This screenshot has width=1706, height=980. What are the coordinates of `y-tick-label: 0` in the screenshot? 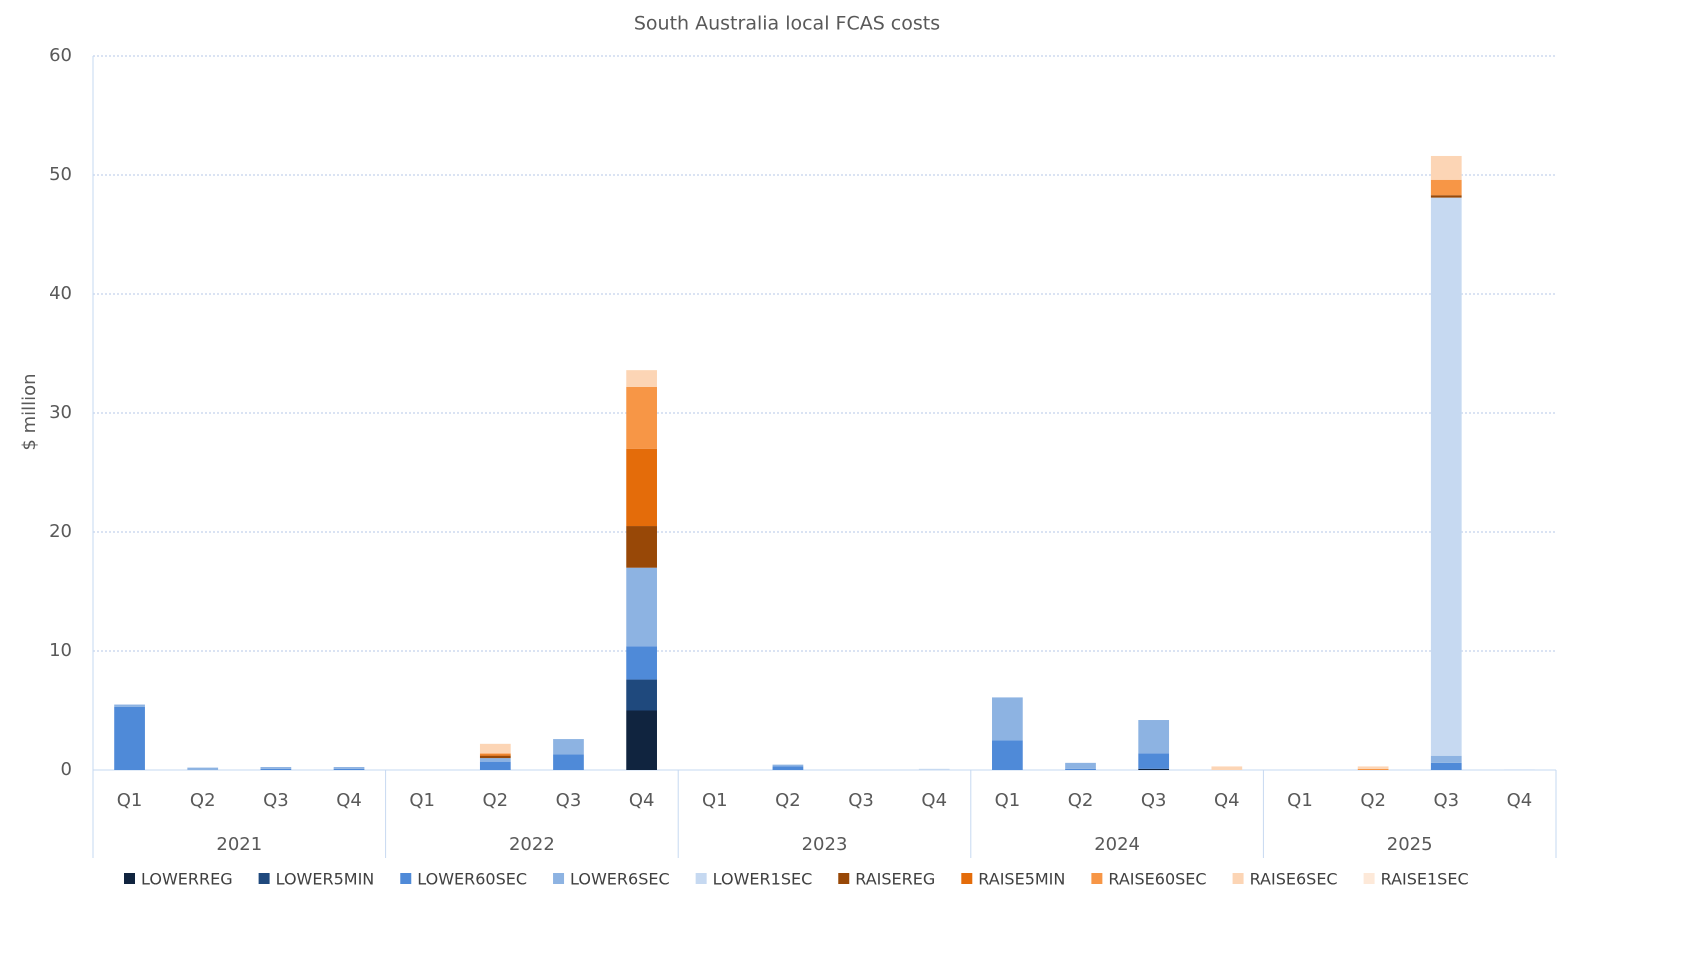 It's located at (66, 769).